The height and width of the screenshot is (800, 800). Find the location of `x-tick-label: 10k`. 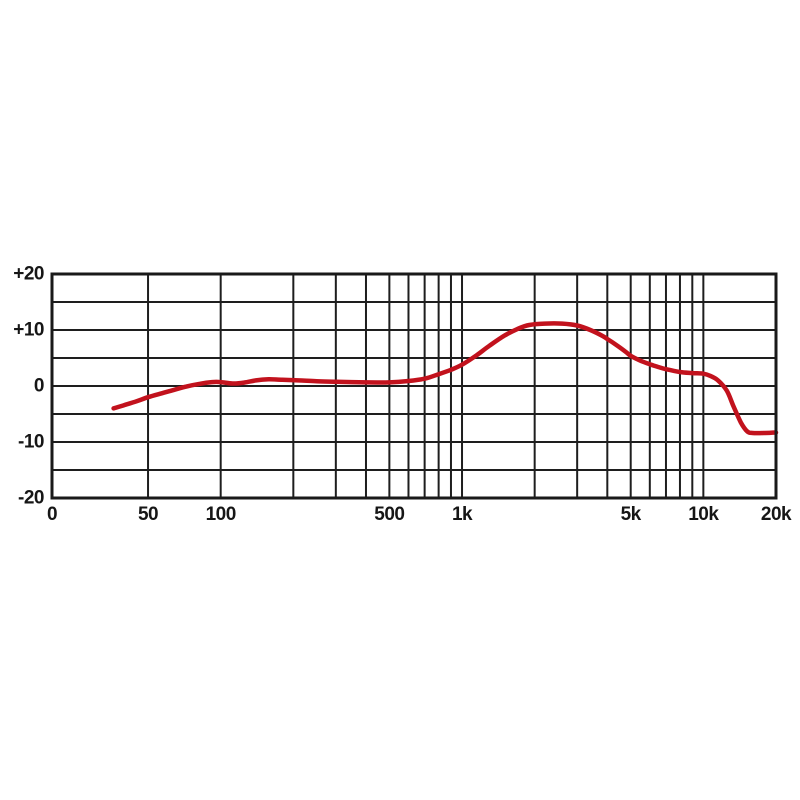

x-tick-label: 10k is located at coordinates (703, 514).